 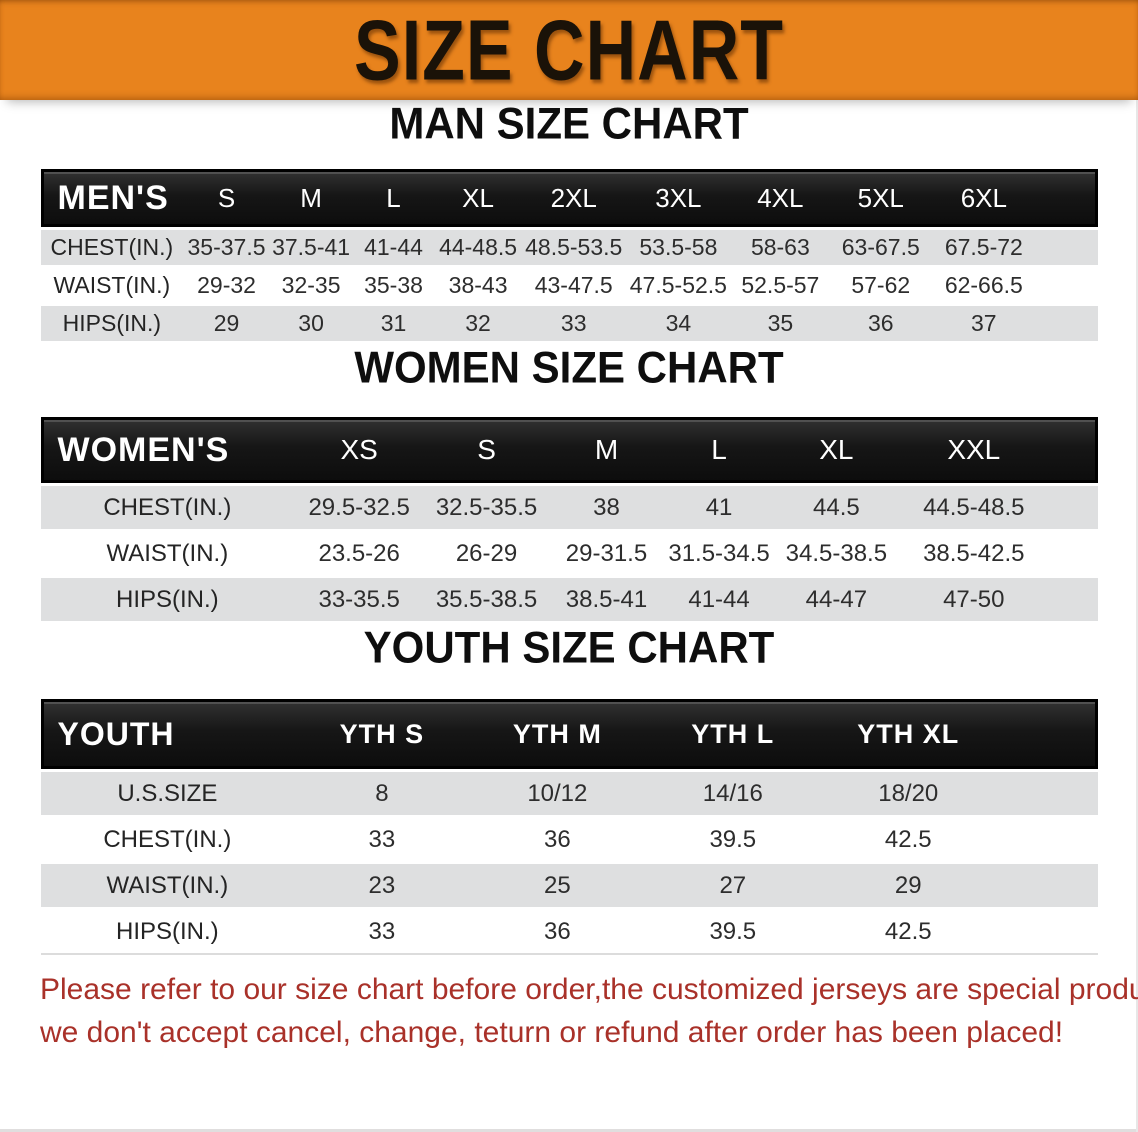 I want to click on size-value-cell: 35, so click(x=780, y=323).